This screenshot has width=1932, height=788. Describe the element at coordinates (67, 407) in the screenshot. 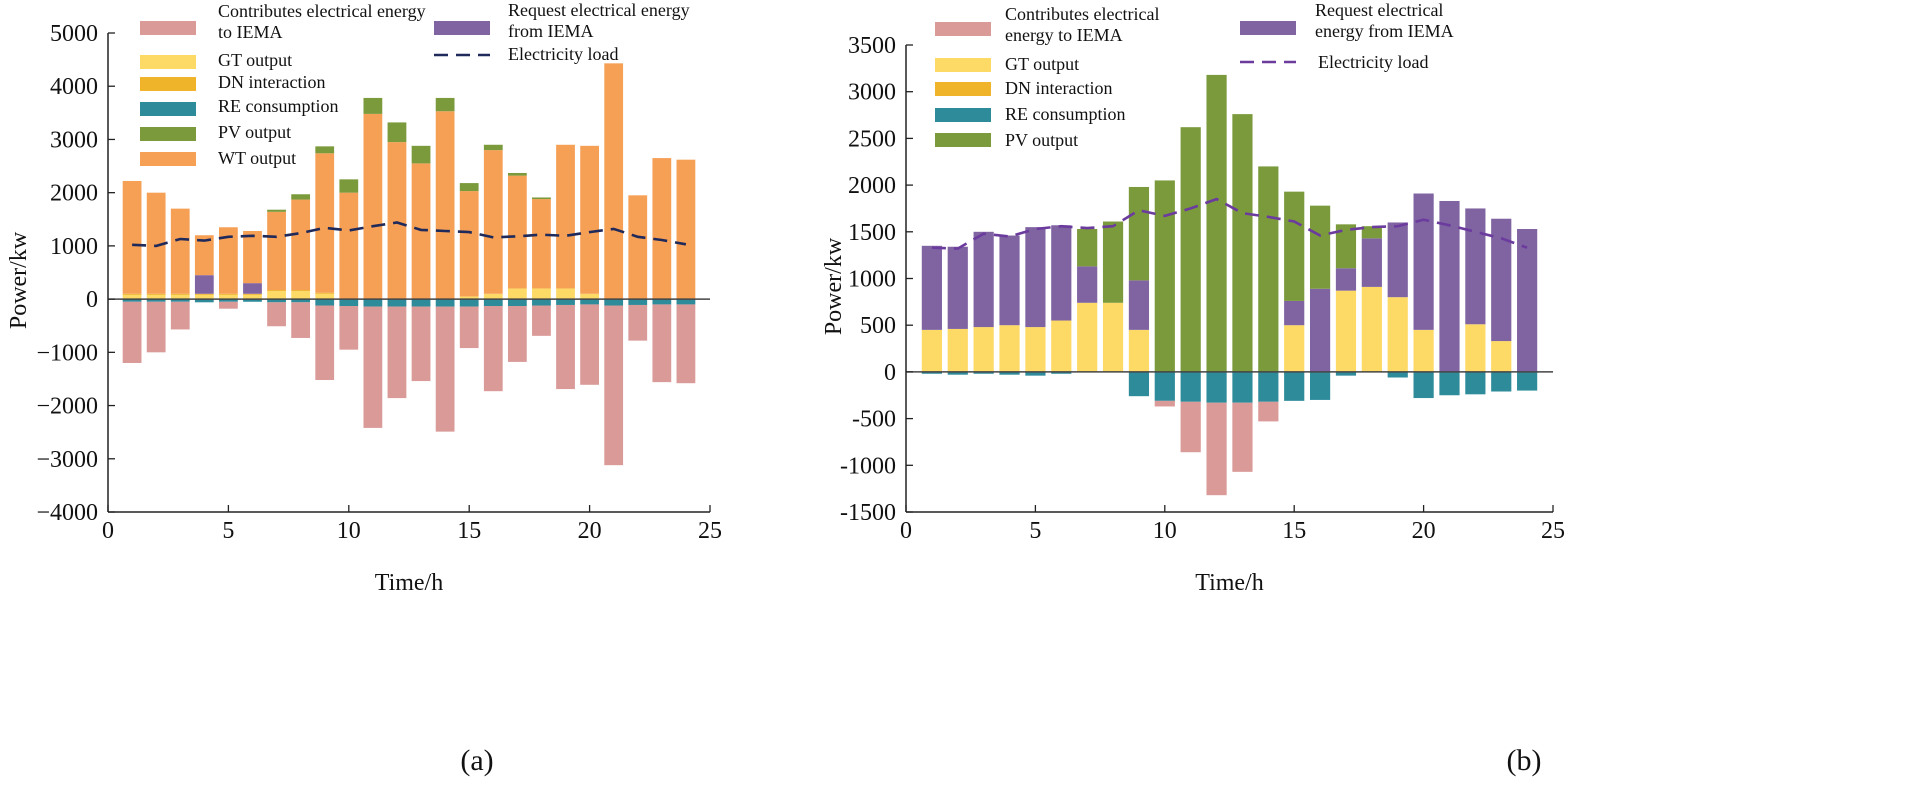

I see `y-tick-label: −2000` at that location.